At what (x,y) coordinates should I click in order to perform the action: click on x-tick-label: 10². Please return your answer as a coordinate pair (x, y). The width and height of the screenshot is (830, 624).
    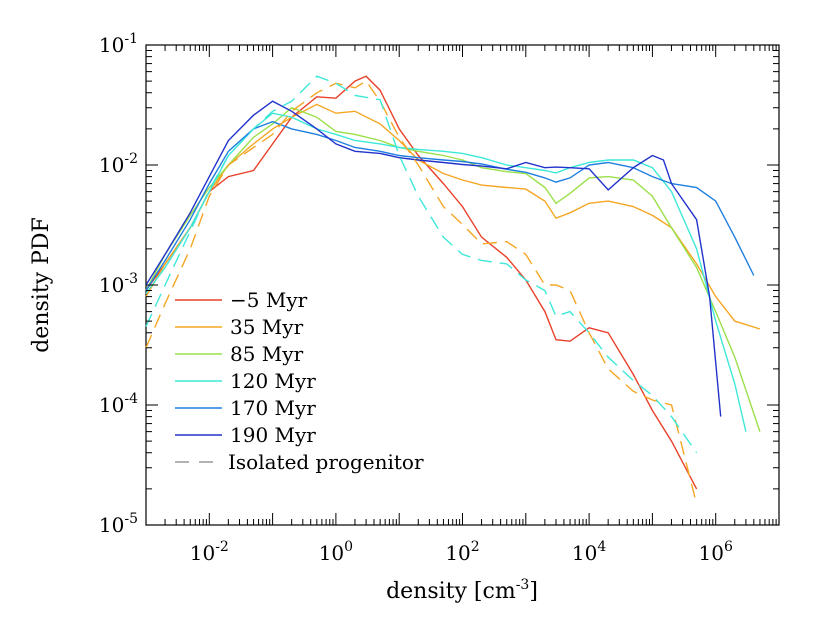
    Looking at the image, I should click on (462, 552).